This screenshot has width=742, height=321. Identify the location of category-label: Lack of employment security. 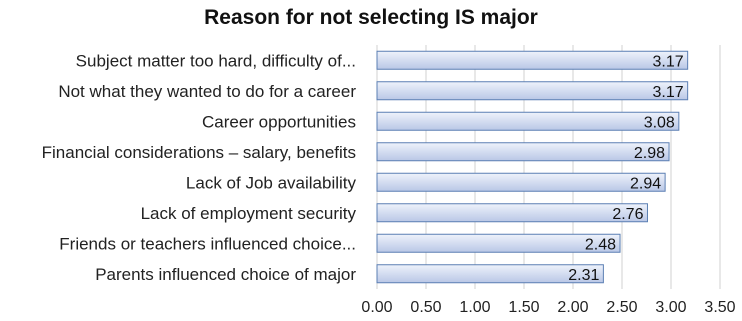
(249, 213).